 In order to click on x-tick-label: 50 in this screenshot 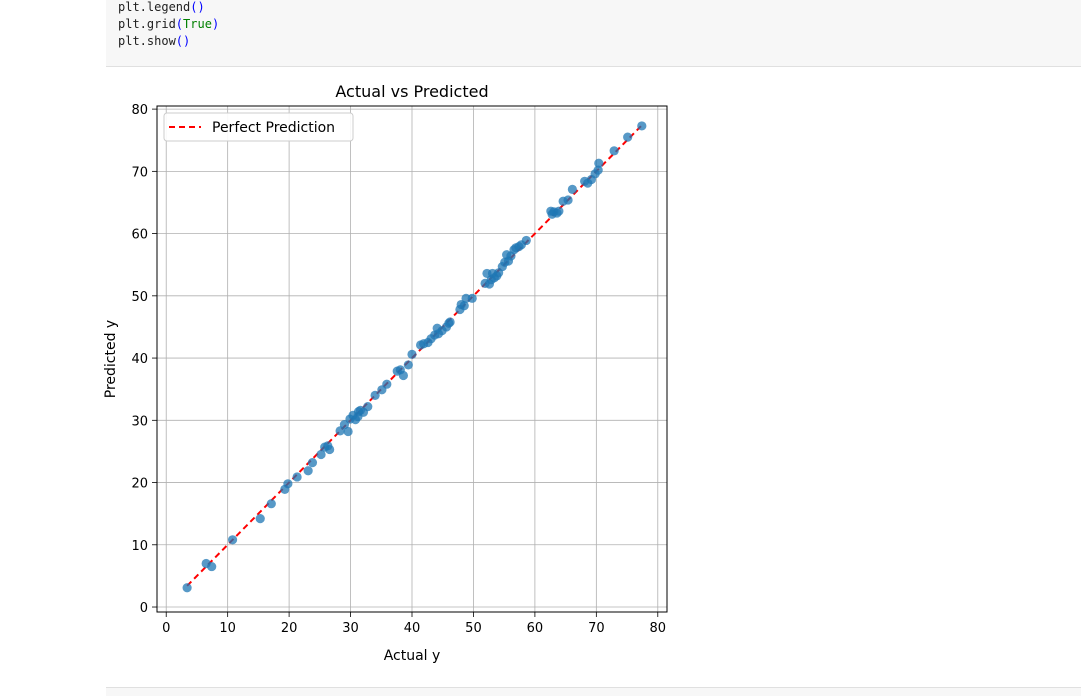, I will do `click(473, 628)`.